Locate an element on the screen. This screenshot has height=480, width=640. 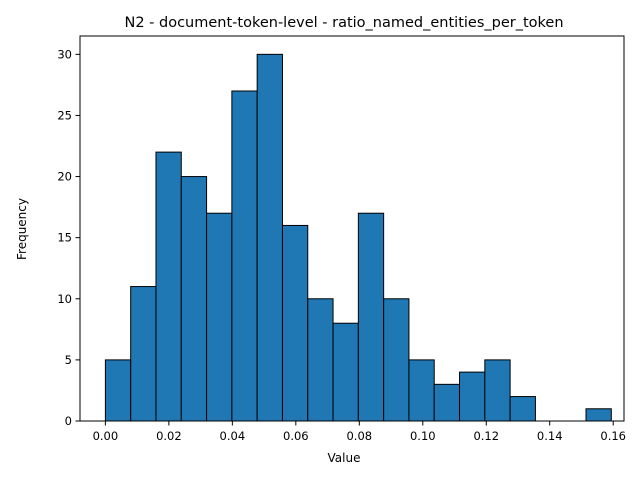
y-axis-label: Frequency is located at coordinates (22, 229).